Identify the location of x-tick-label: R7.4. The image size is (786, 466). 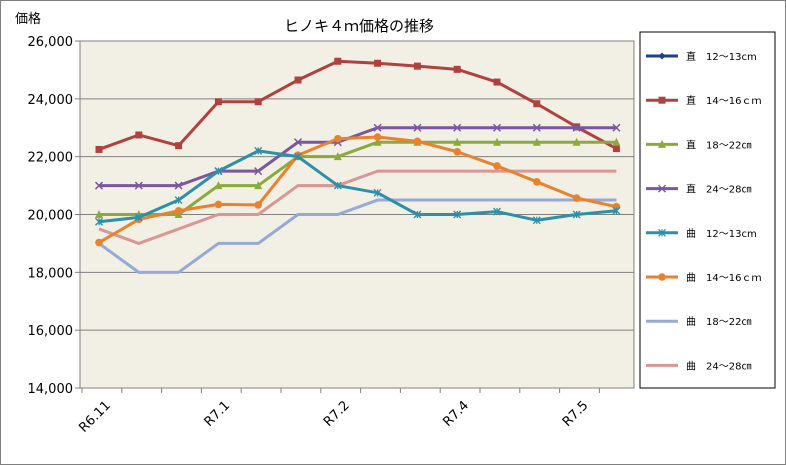
(456, 414).